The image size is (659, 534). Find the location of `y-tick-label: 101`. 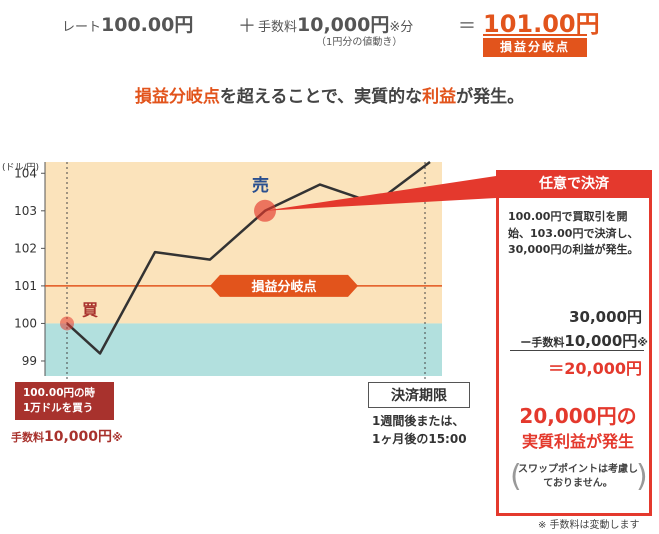

y-tick-label: 101 is located at coordinates (25, 286).